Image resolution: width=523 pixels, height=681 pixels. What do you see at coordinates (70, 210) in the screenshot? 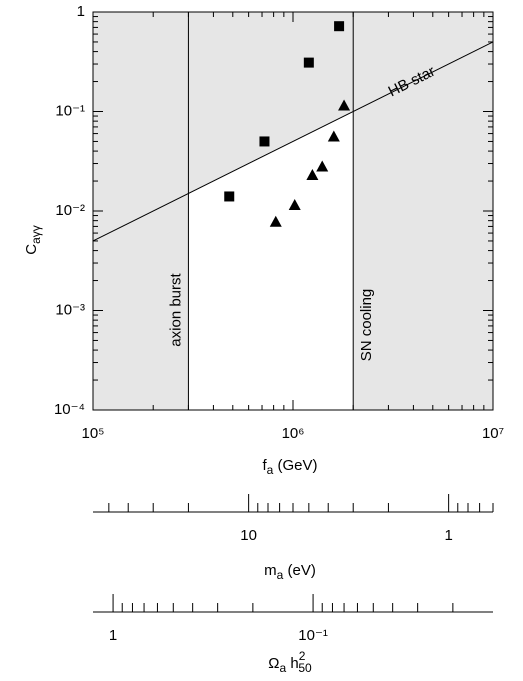
I see `y-tick-label: 10⁻²` at bounding box center [70, 210].